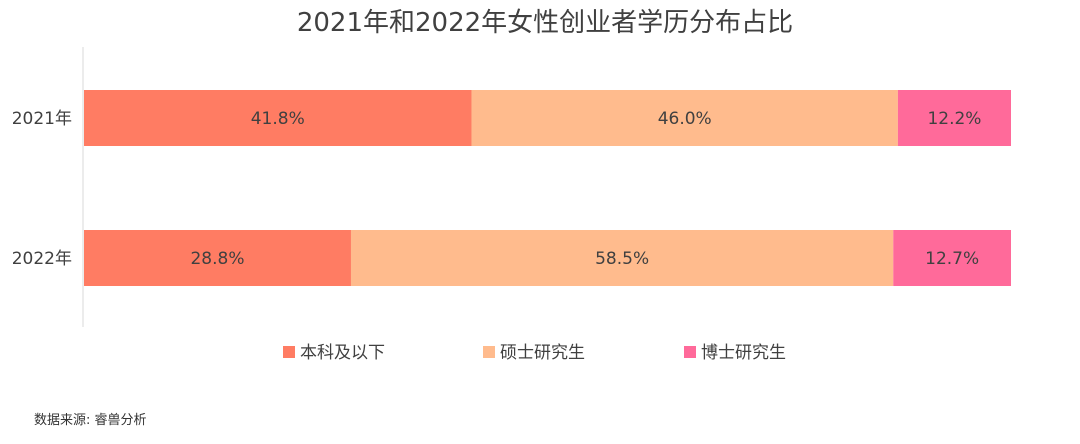 The image size is (1080, 444). I want to click on data-label: 46.0%, so click(685, 119).